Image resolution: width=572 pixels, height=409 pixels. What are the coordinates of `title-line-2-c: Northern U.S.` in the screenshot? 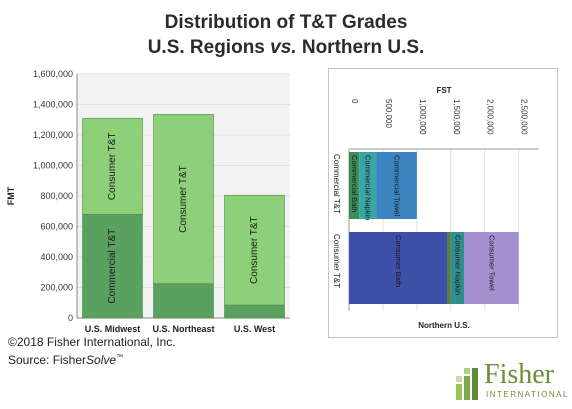 It's located at (360, 47).